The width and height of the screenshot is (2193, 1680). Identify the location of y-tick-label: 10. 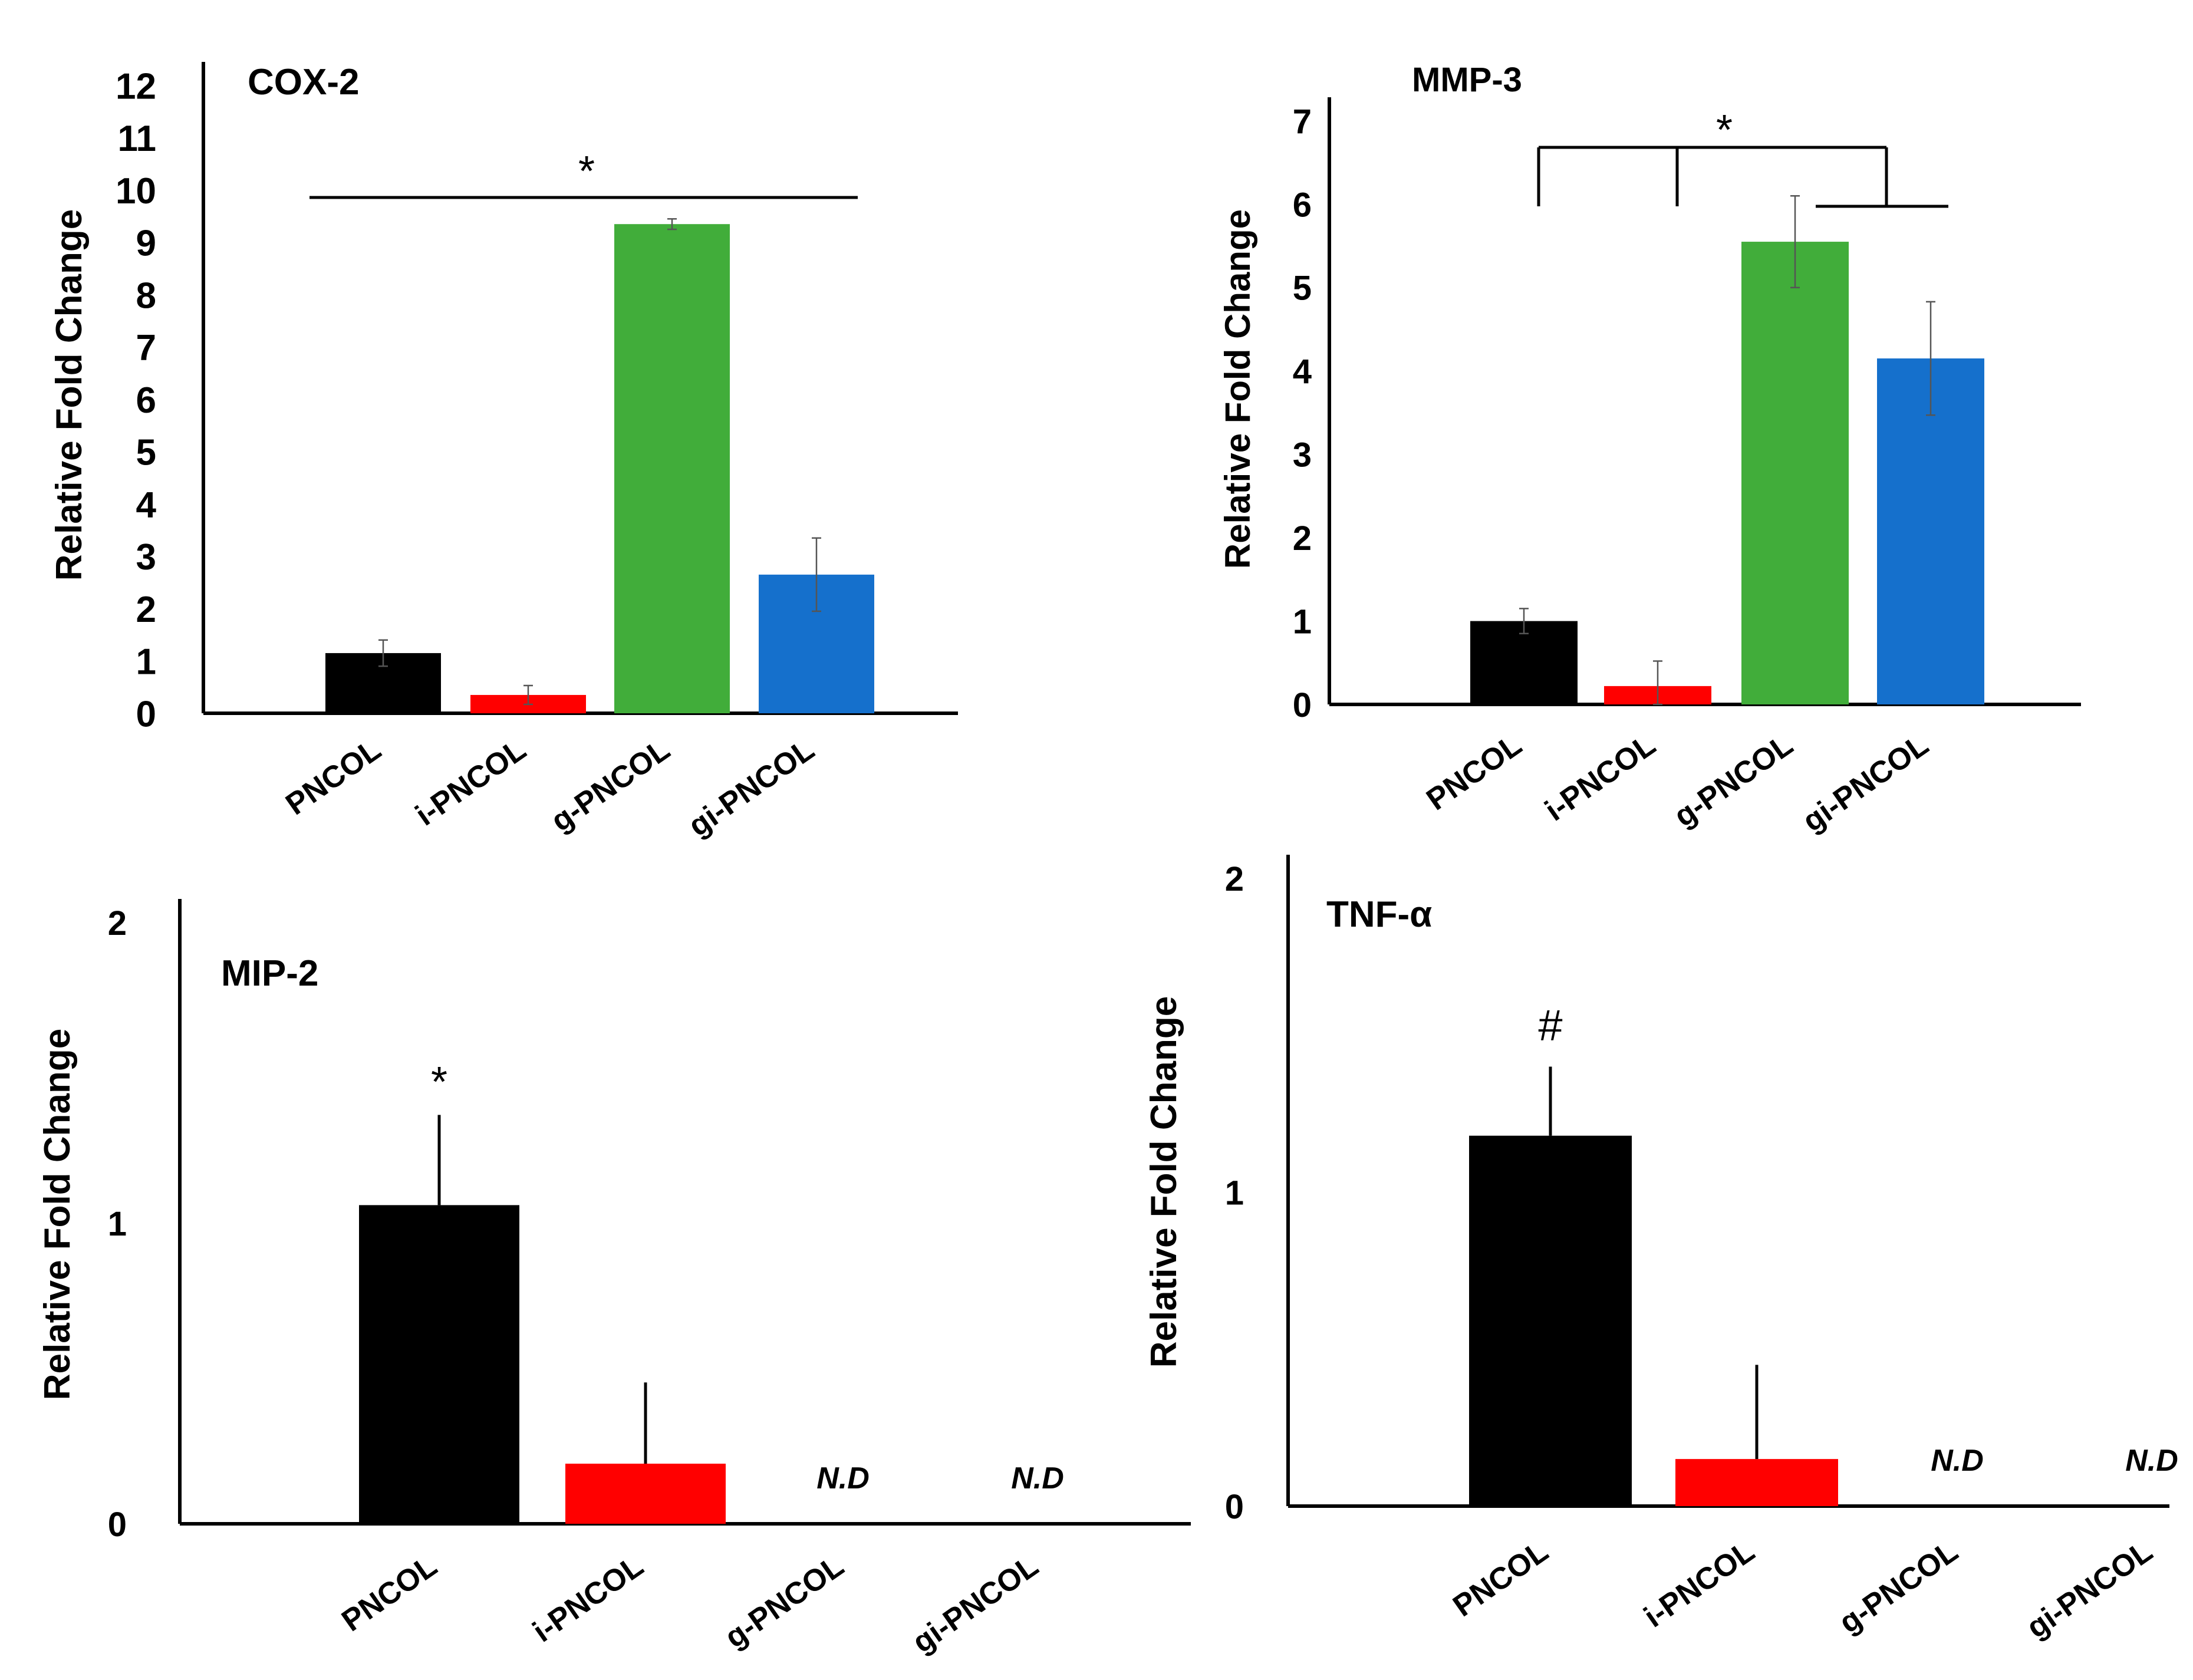
(136, 191).